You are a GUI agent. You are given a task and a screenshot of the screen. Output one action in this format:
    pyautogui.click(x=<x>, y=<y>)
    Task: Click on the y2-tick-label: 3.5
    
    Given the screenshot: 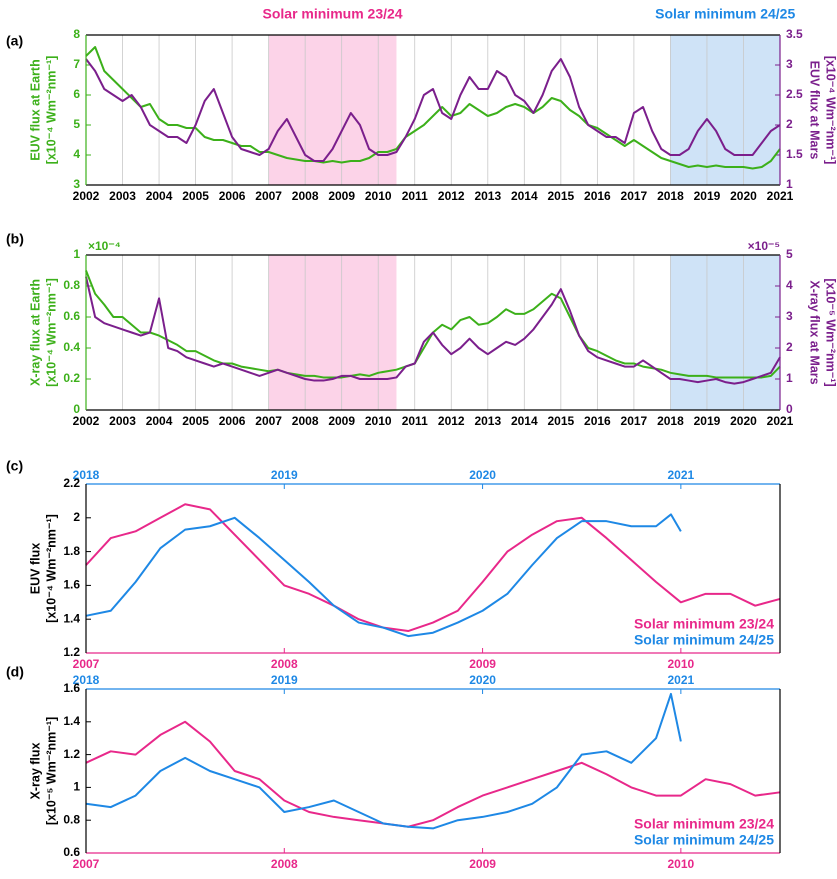 What is the action you would take?
    pyautogui.click(x=794, y=34)
    